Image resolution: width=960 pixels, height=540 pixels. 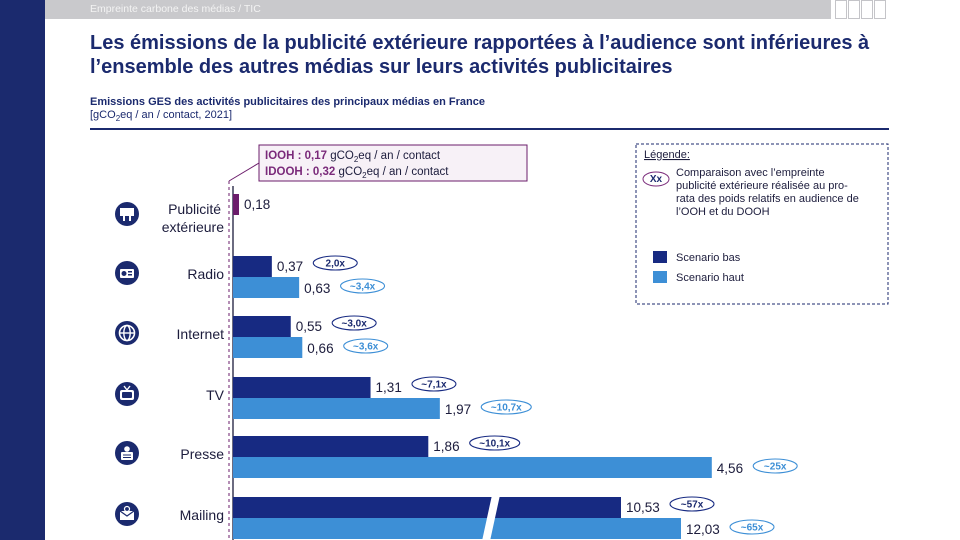 I want to click on reference-connector, so click(x=244, y=172).